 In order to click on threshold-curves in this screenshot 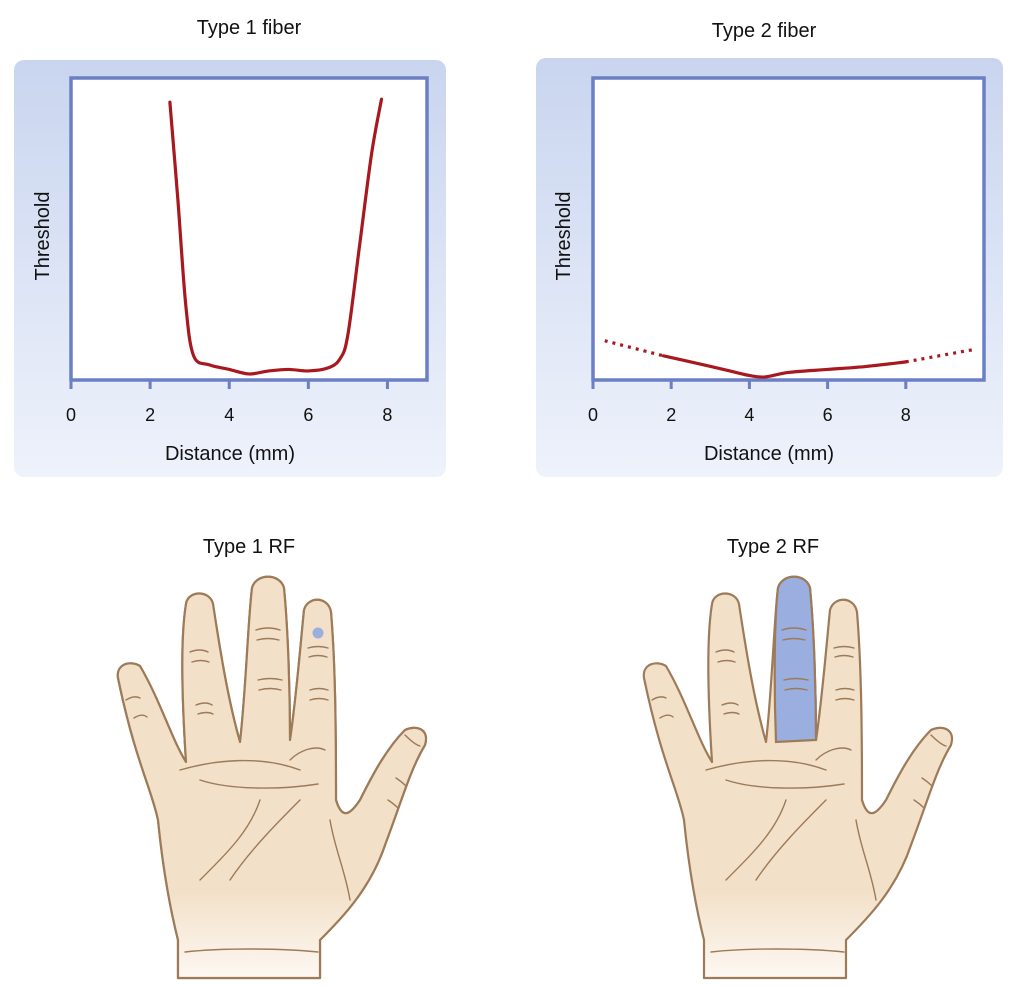, I will do `click(788, 359)`.